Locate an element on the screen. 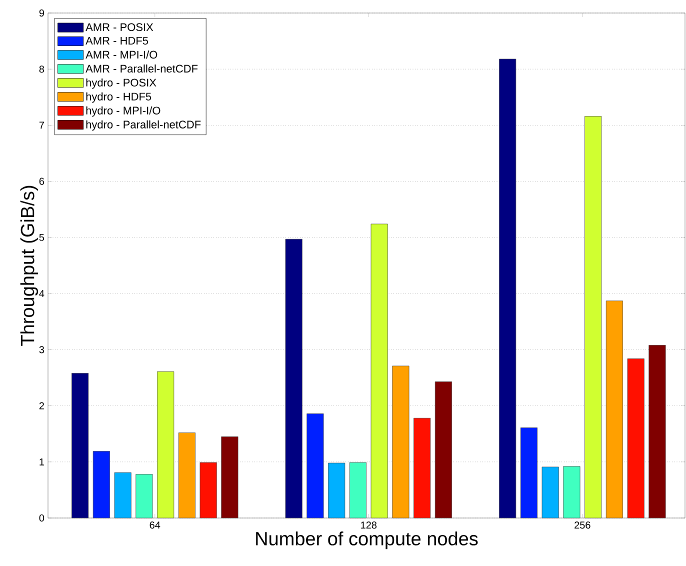  x-tick-label: 128 is located at coordinates (369, 525).